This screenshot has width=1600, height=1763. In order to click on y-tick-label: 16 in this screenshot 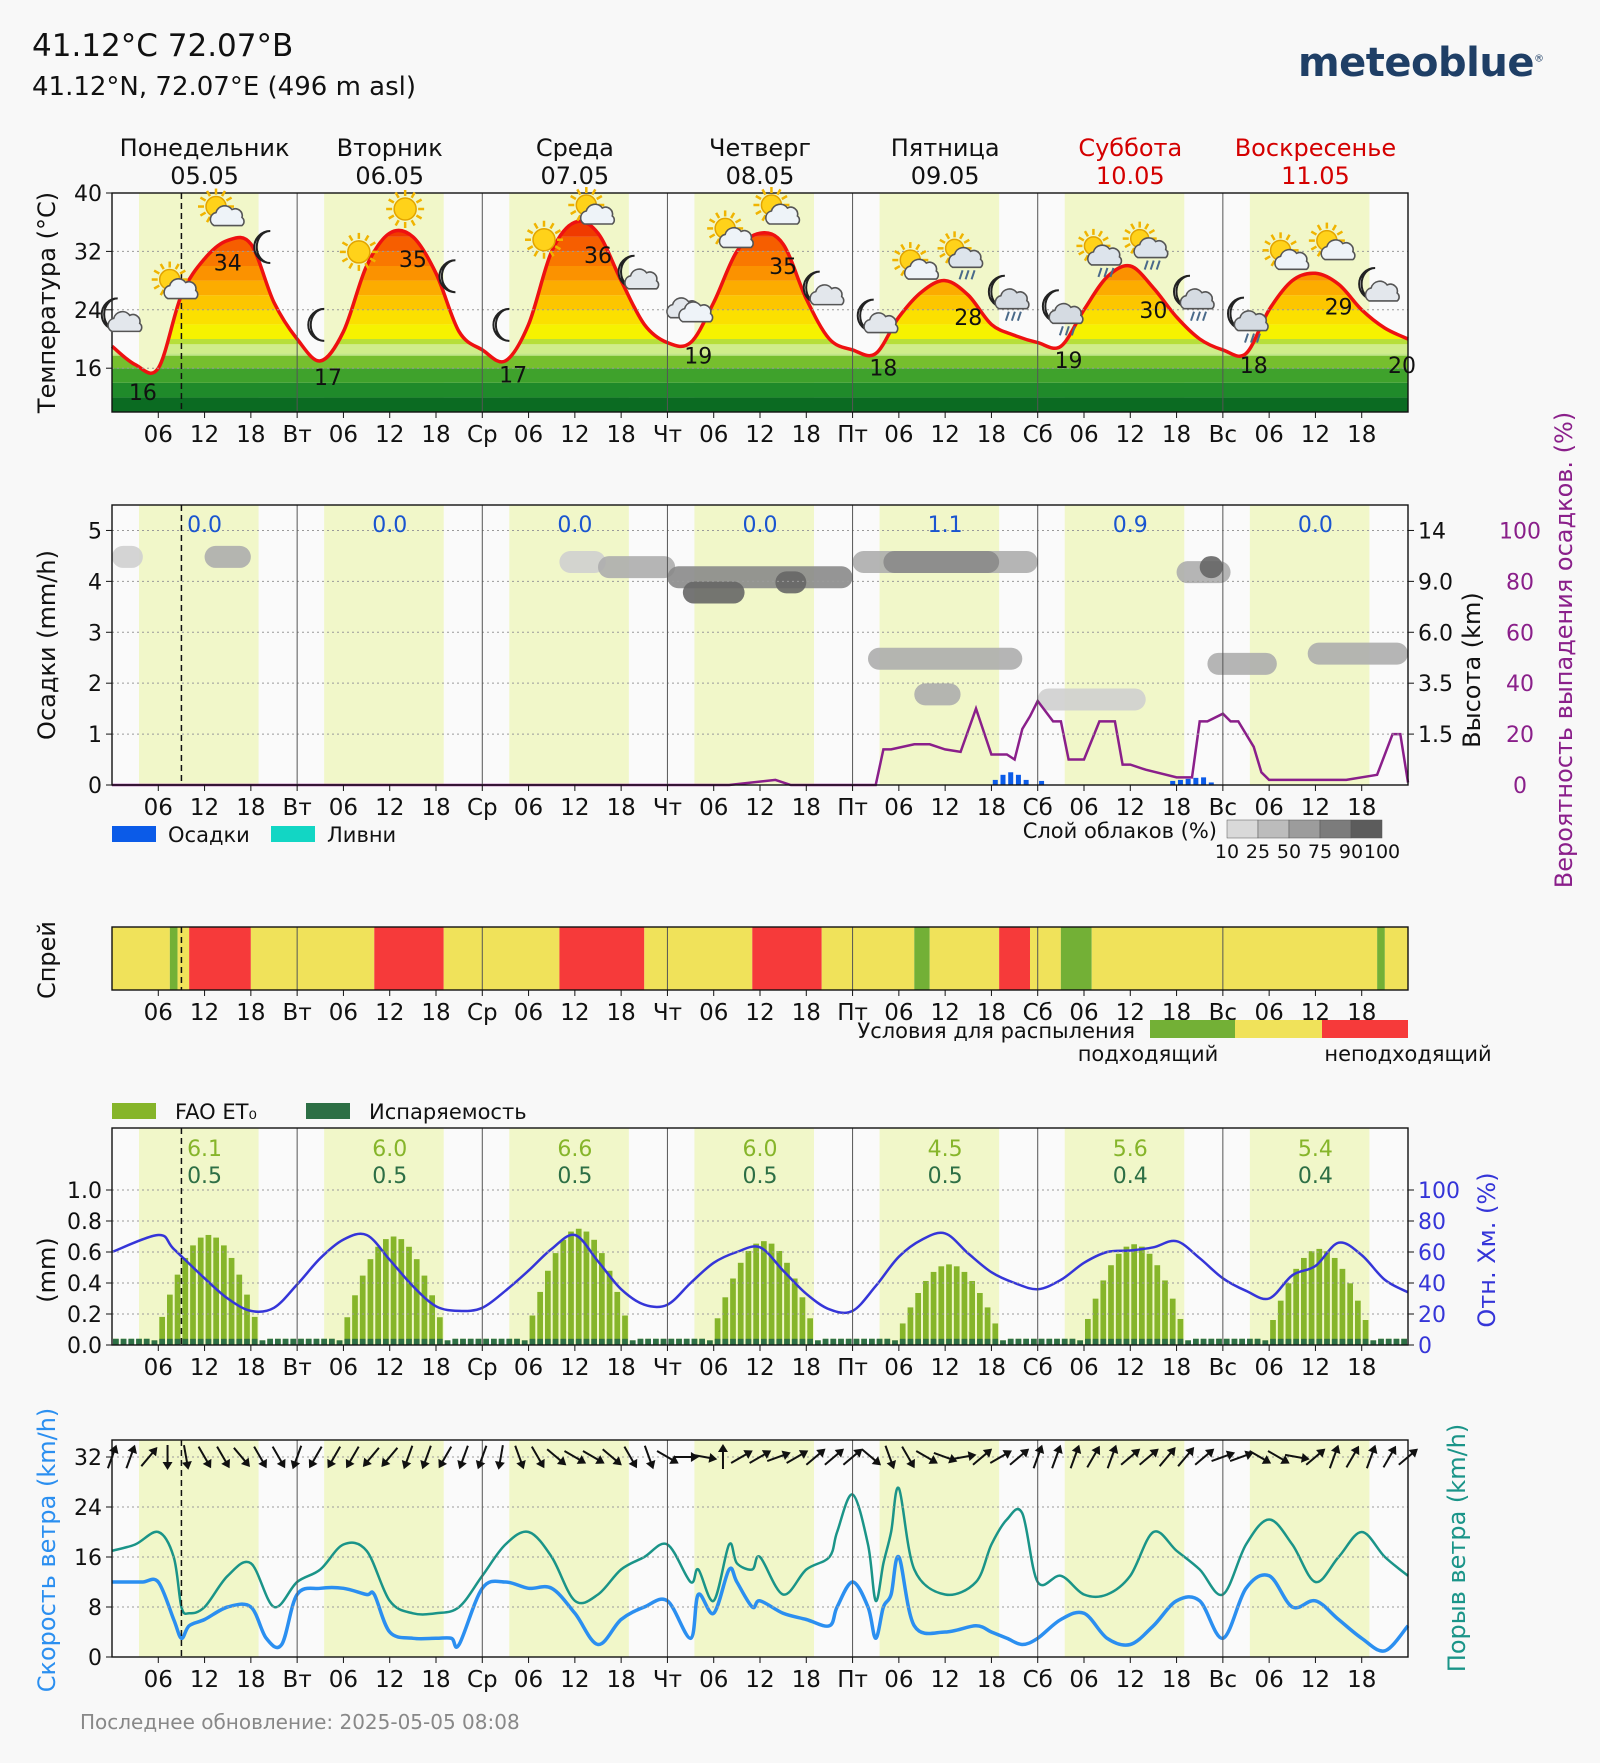, I will do `click(88, 369)`.